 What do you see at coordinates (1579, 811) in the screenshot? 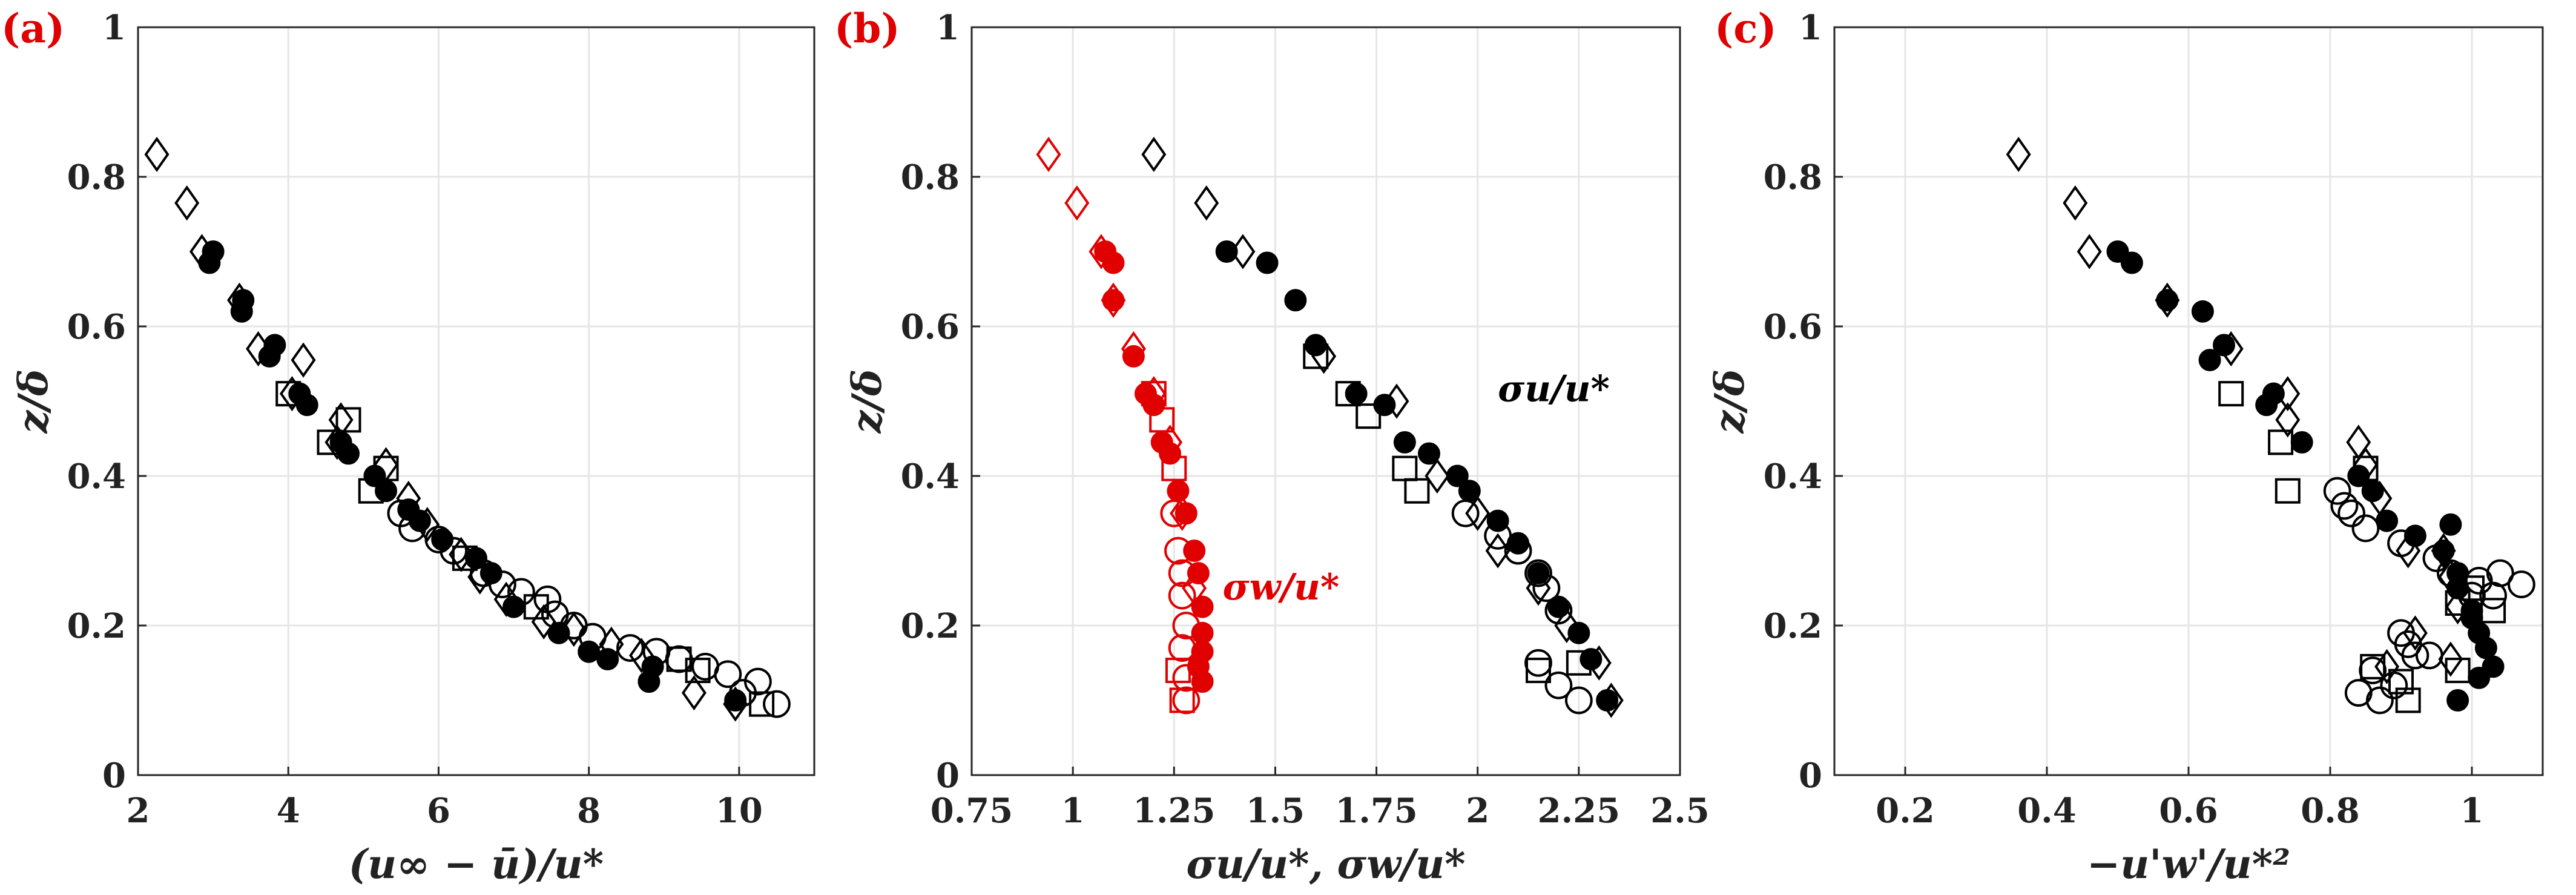
I see `x-tick-label: 2.25` at bounding box center [1579, 811].